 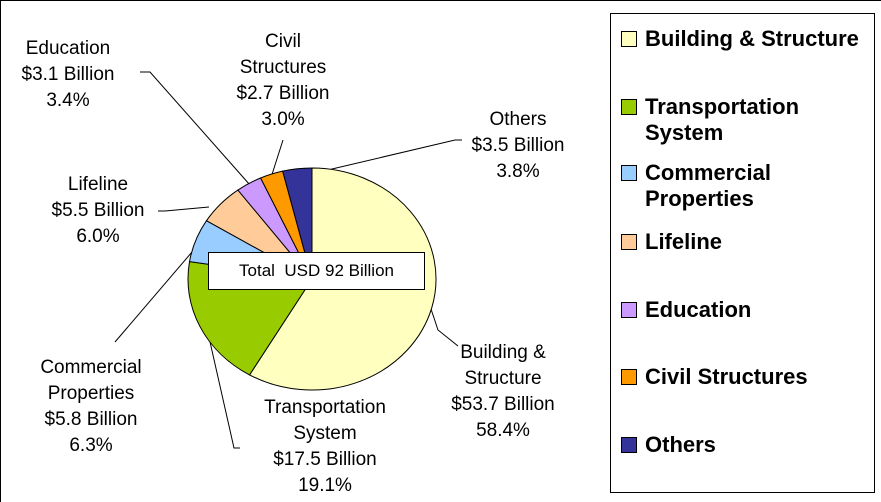 I want to click on slice-label: Education $3.1 Billion 3.4%, so click(x=68, y=75).